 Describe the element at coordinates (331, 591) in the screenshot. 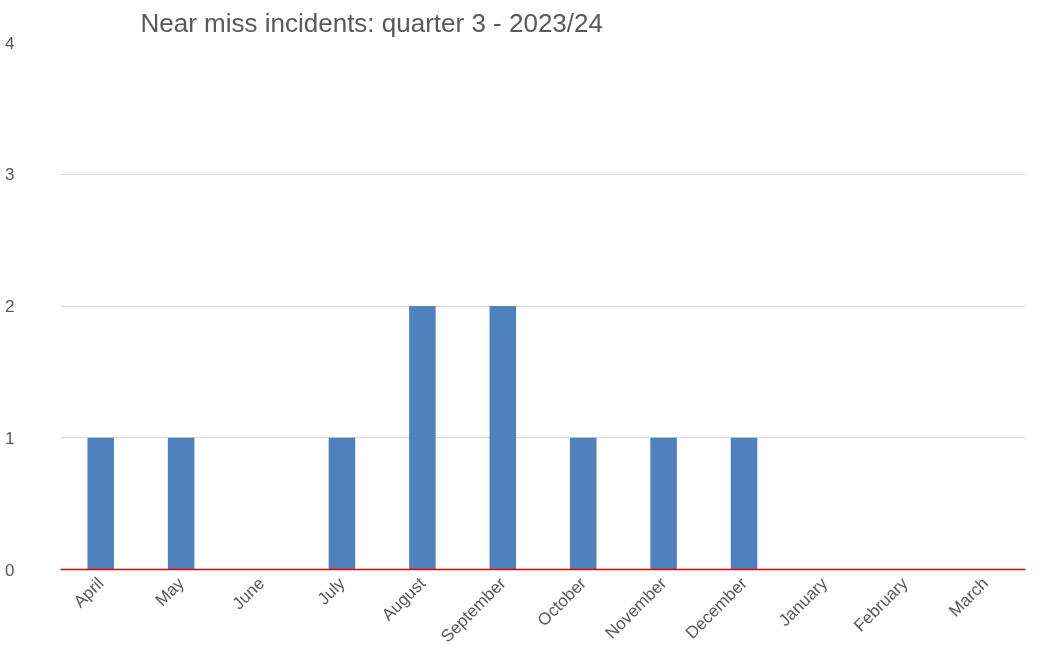

I see `x-tick-label: July` at that location.